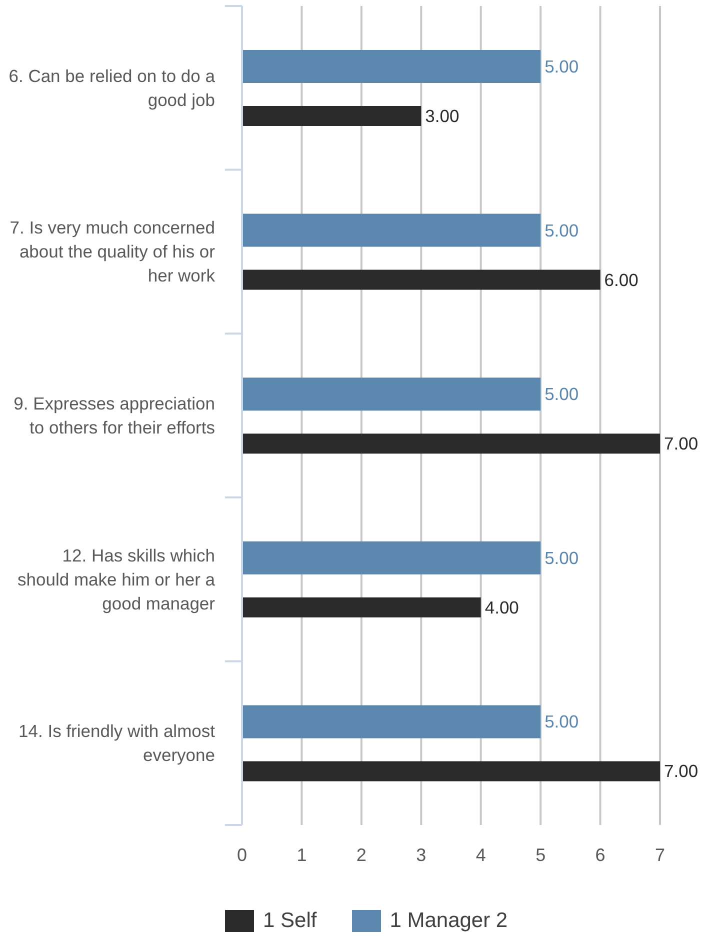 This screenshot has width=702, height=942. Describe the element at coordinates (242, 854) in the screenshot. I see `x-tick-label: 0` at that location.